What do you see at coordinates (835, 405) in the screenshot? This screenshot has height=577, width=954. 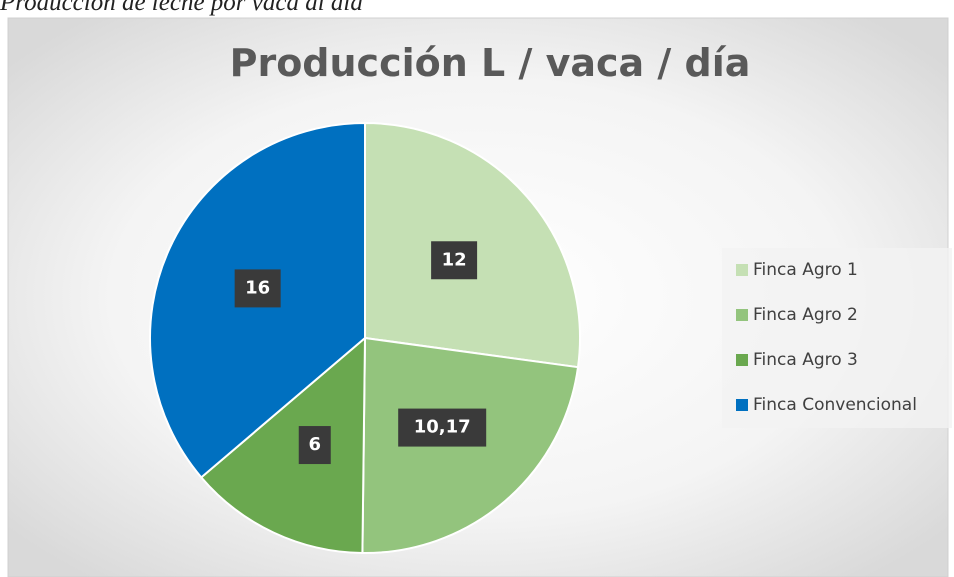 I see `legend-label: Finca Convencional` at bounding box center [835, 405].